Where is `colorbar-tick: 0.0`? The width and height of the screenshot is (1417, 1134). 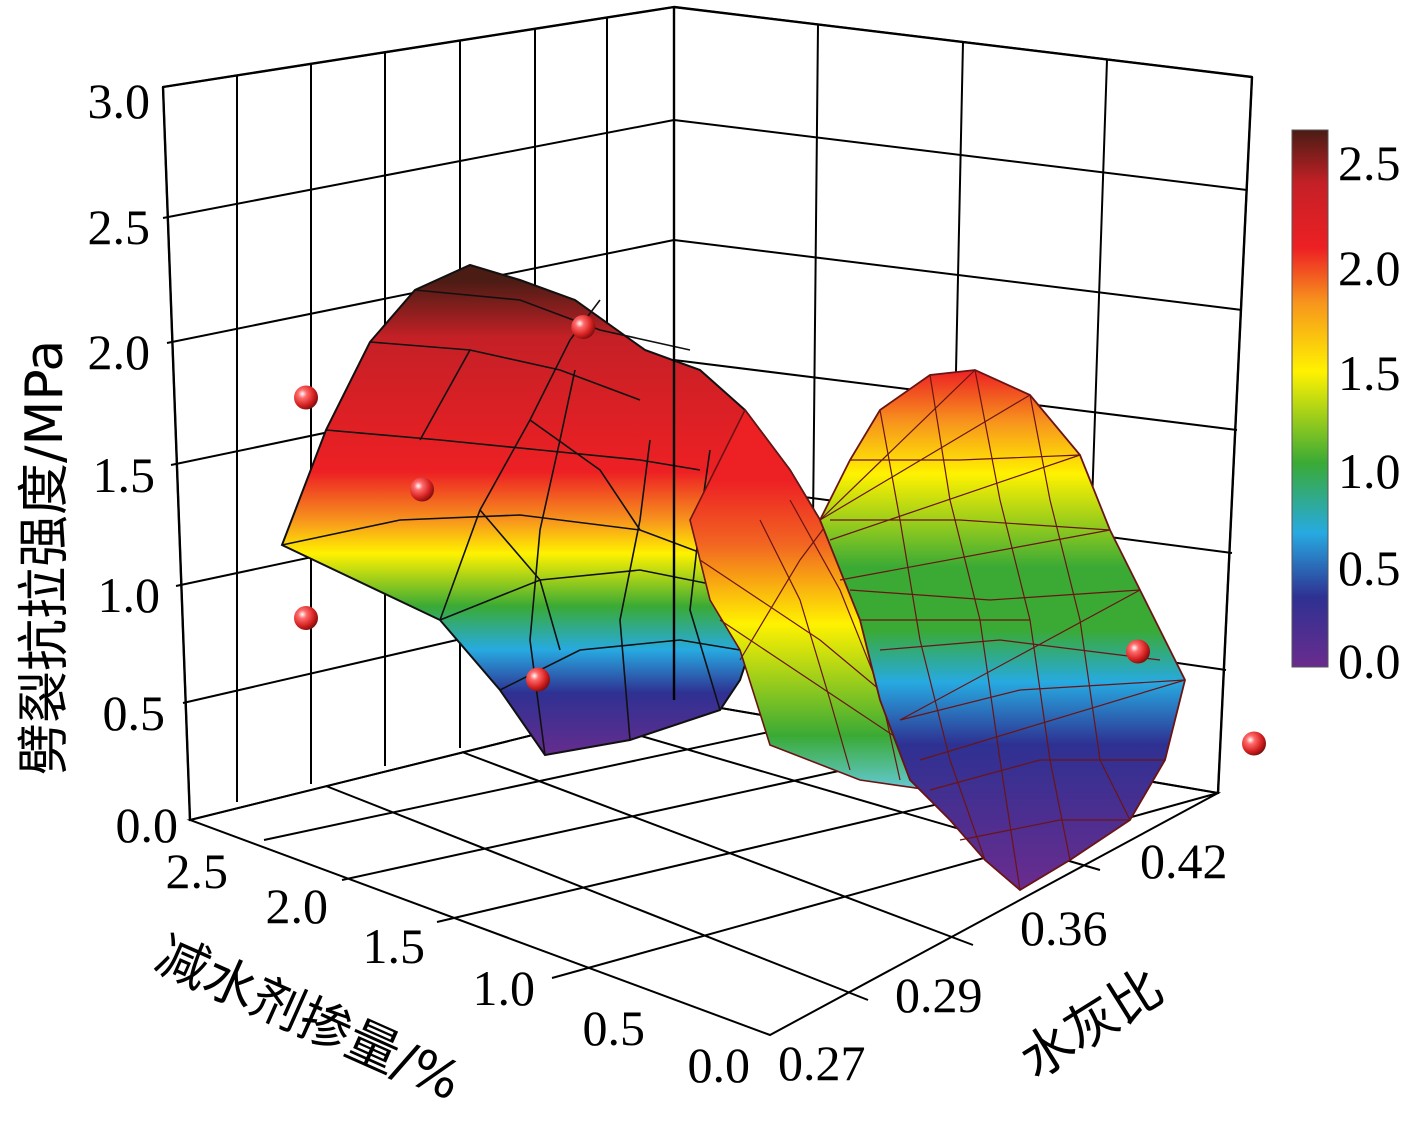
colorbar-tick: 0.0 is located at coordinates (1369, 661).